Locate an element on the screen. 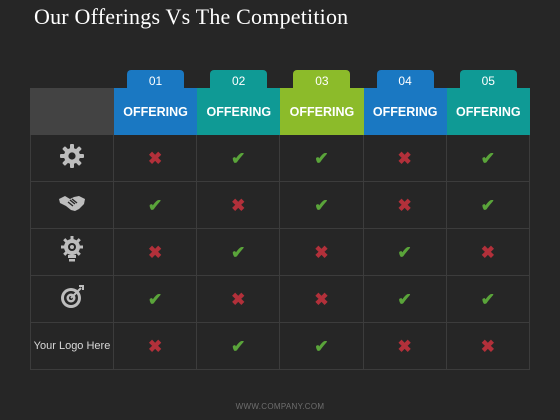 The image size is (560, 420). column-number: 01 is located at coordinates (155, 81).